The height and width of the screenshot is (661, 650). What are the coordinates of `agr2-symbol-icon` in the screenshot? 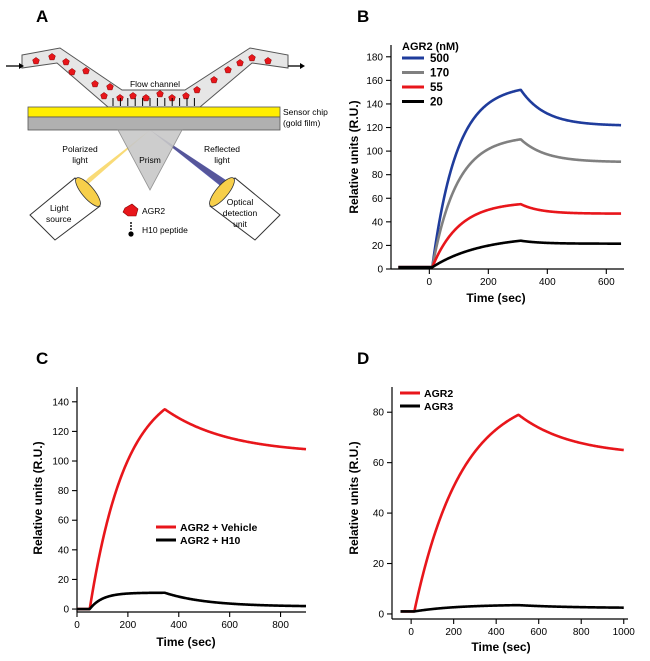 It's located at (130, 210).